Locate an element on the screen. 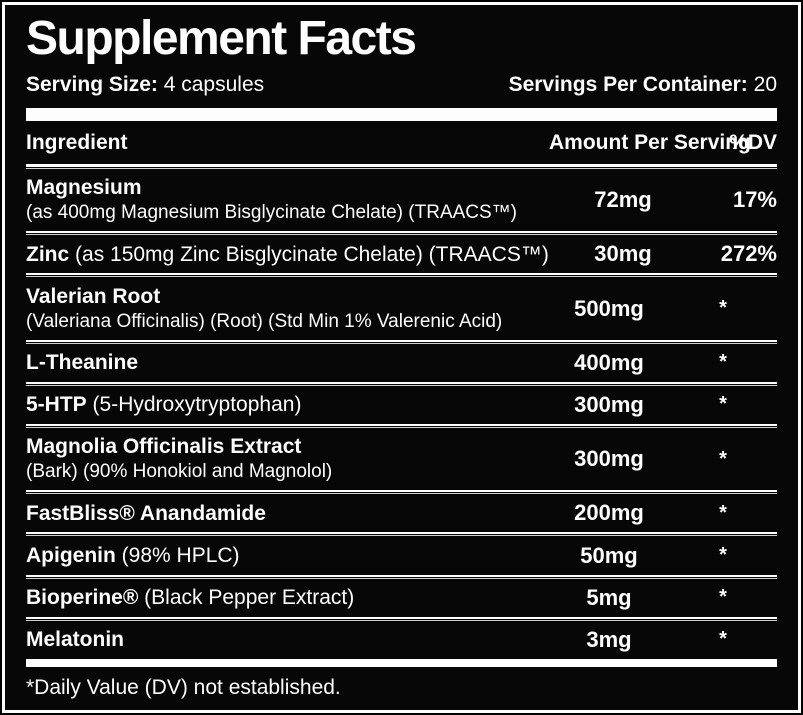 Image resolution: width=803 pixels, height=715 pixels. servings-per-container: Servings Per Container: 20 is located at coordinates (643, 85).